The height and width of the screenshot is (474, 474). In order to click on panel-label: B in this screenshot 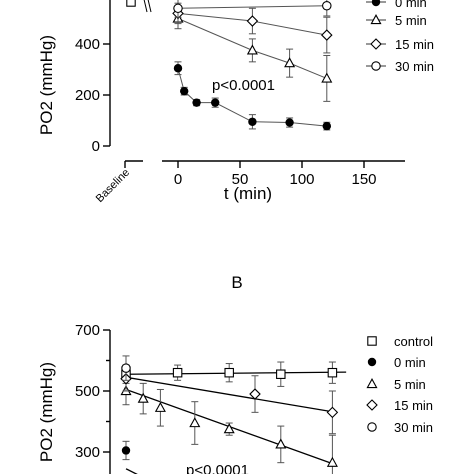, I will do `click(236, 282)`.